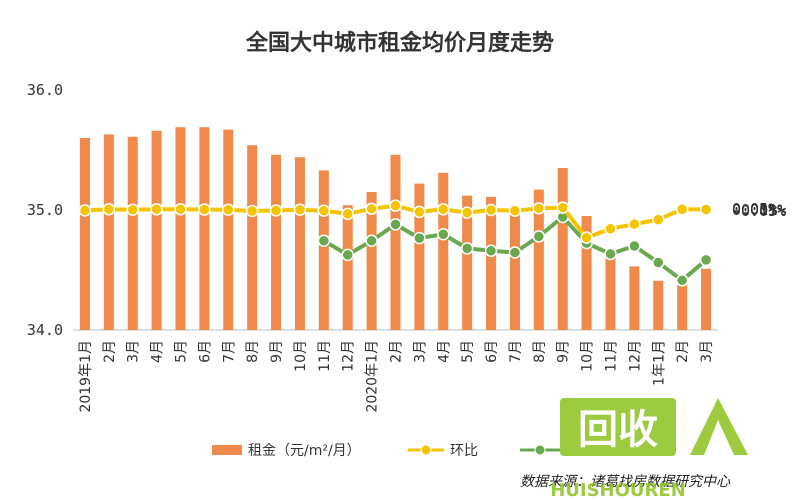  What do you see at coordinates (373, 376) in the screenshot?
I see `x-tick-label: 2020年1月` at bounding box center [373, 376].